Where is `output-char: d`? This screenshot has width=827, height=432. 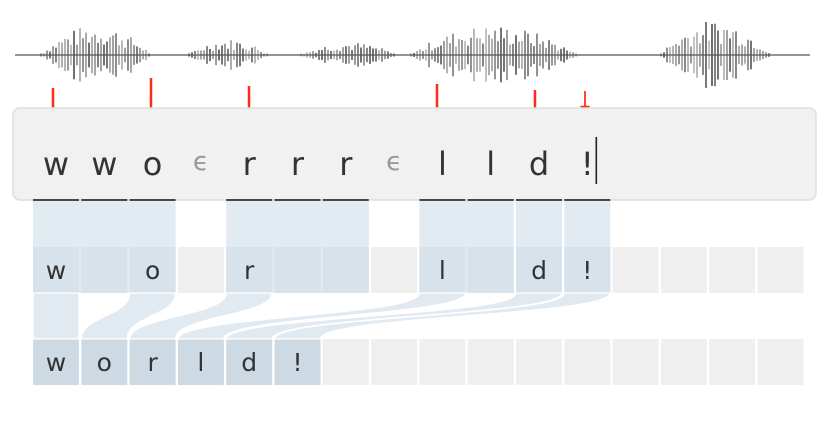
output-char: d is located at coordinates (249, 362).